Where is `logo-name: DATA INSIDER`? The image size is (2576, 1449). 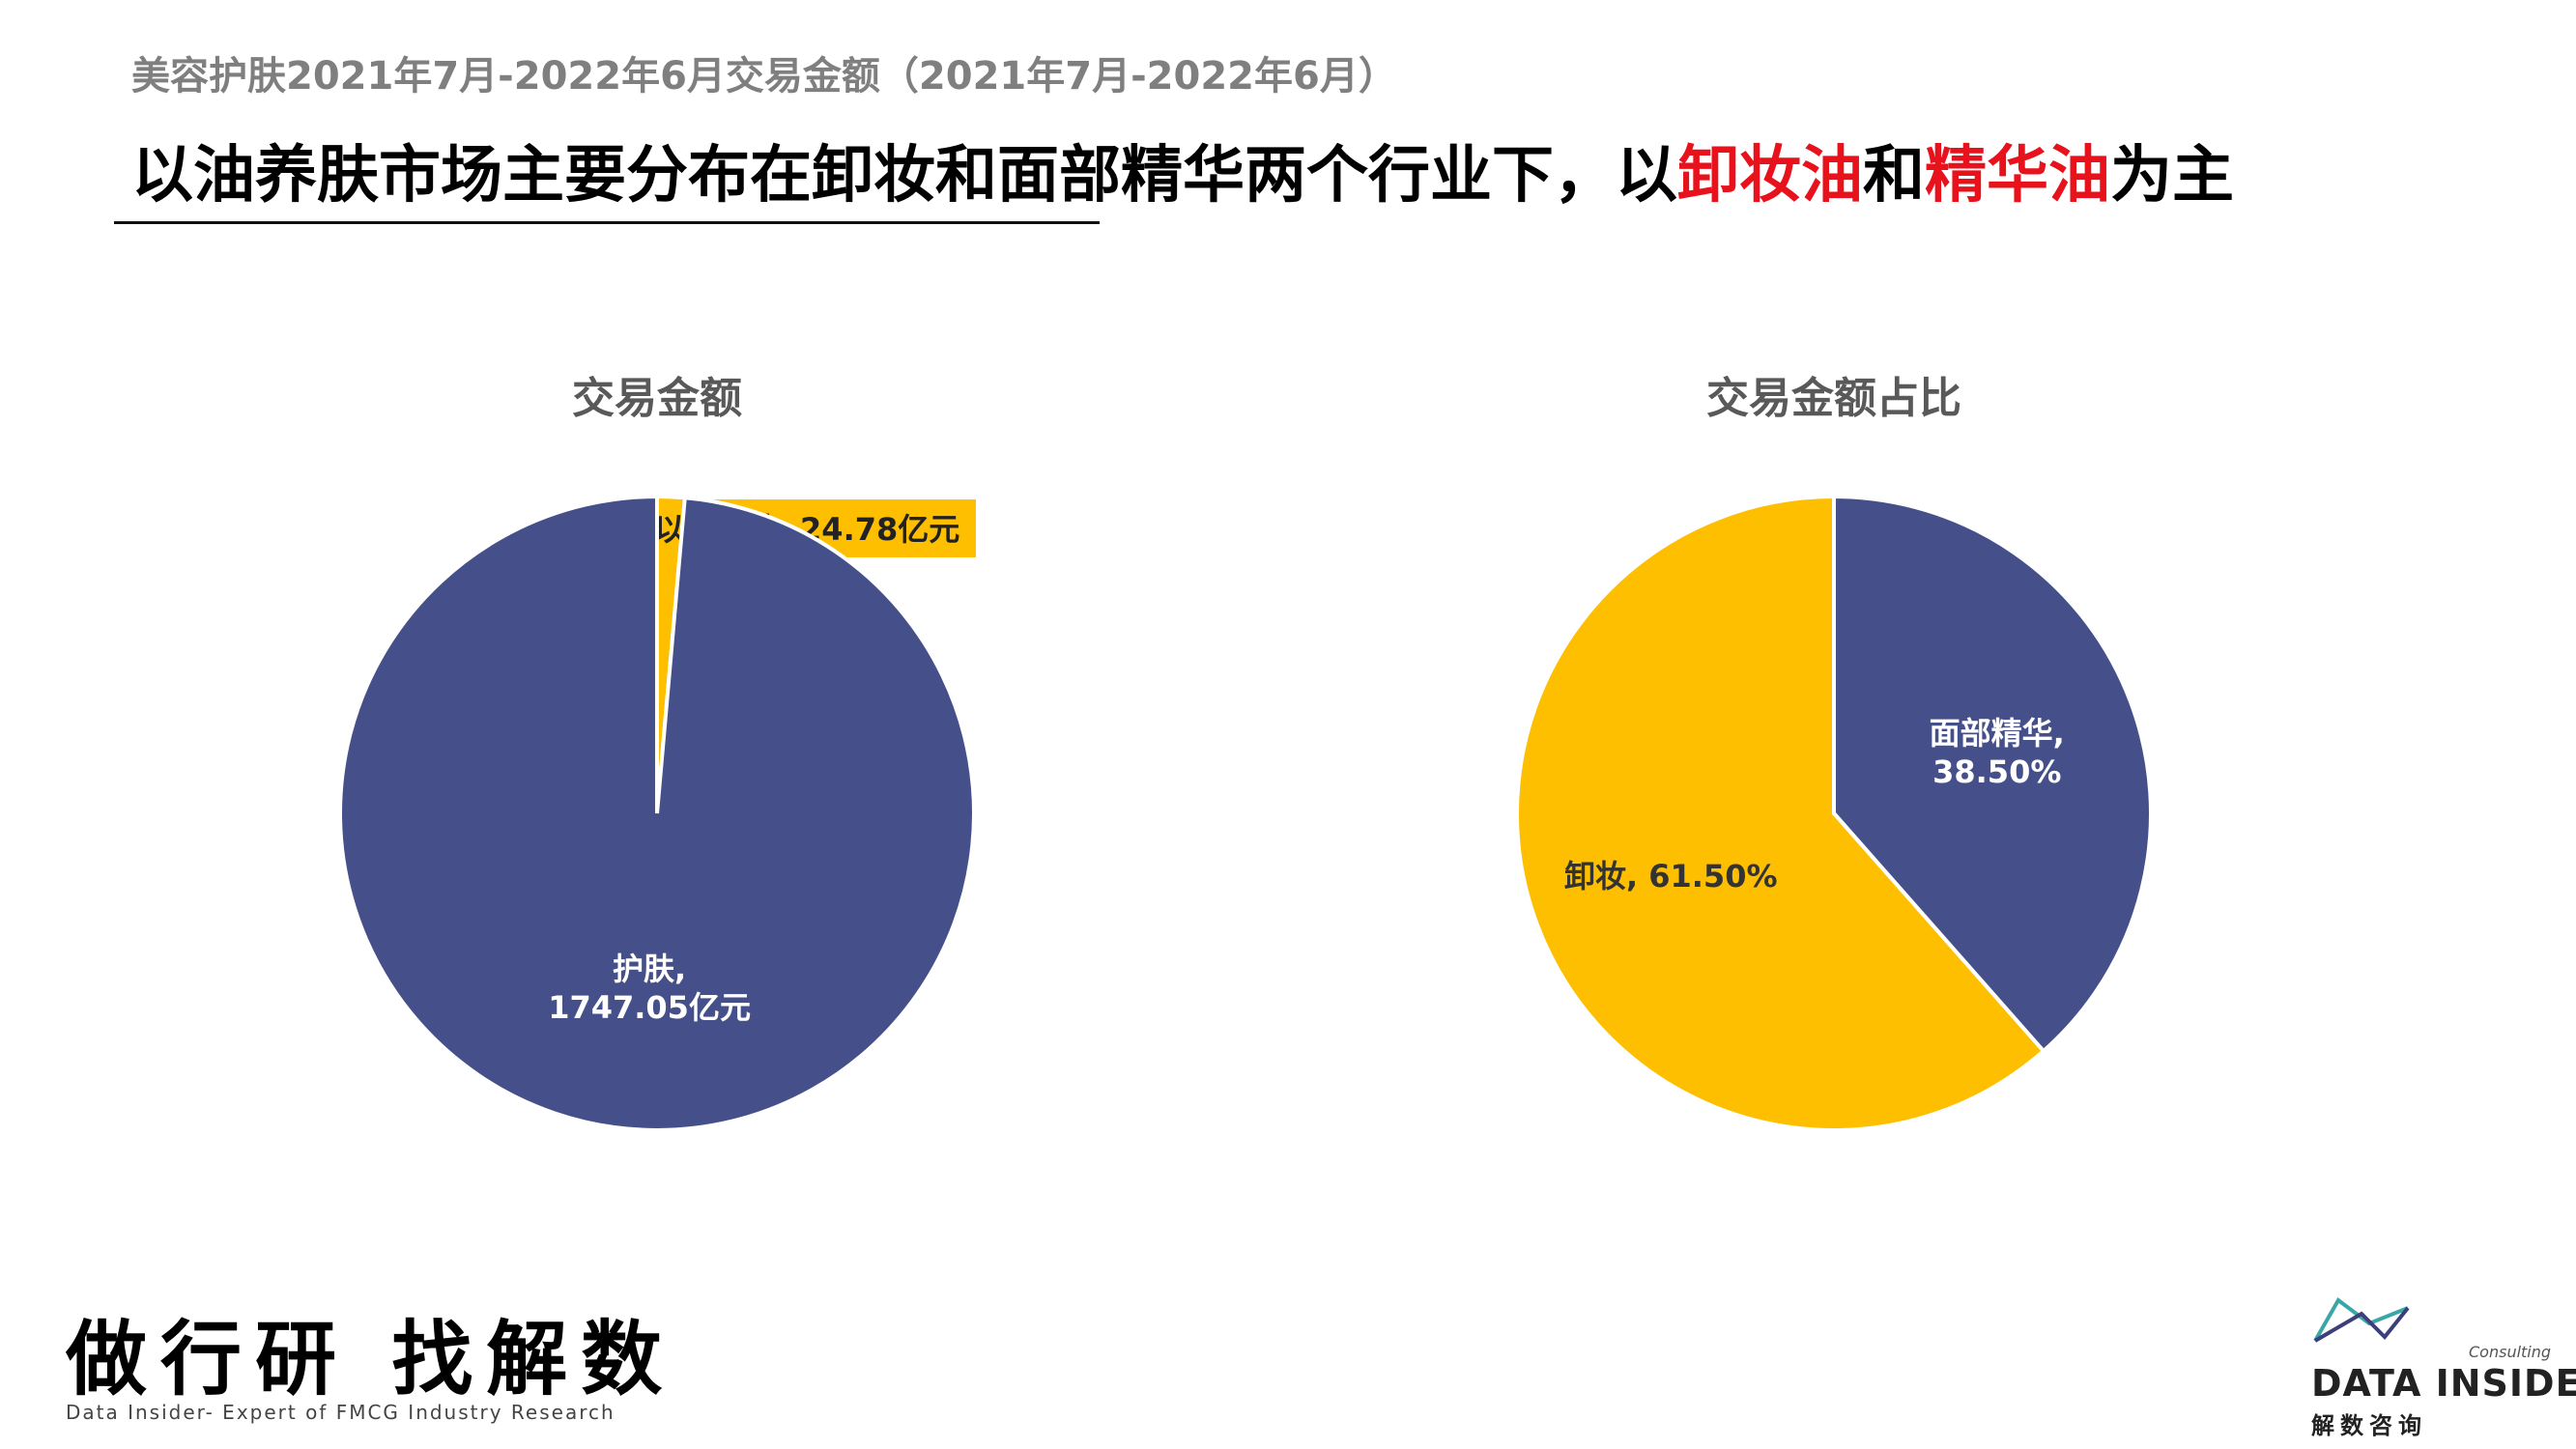 logo-name: DATA INSIDER is located at coordinates (2443, 1383).